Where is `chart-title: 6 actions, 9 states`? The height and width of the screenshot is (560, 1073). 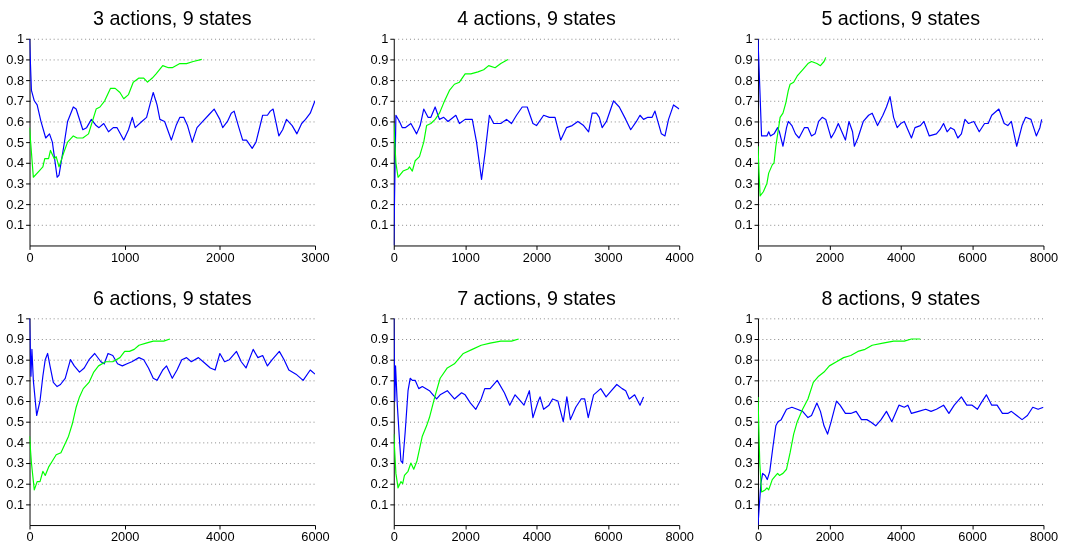
chart-title: 6 actions, 9 states is located at coordinates (172, 297).